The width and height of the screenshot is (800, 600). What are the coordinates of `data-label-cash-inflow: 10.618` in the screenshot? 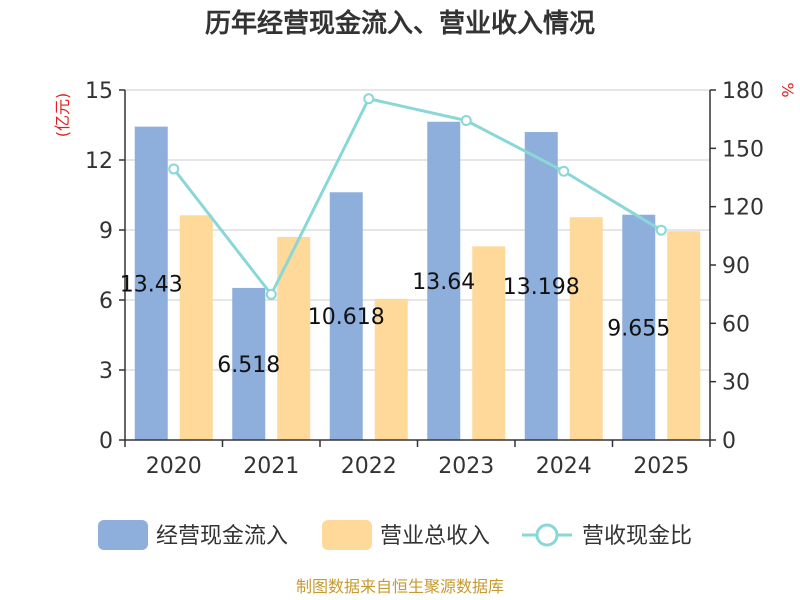 It's located at (346, 317).